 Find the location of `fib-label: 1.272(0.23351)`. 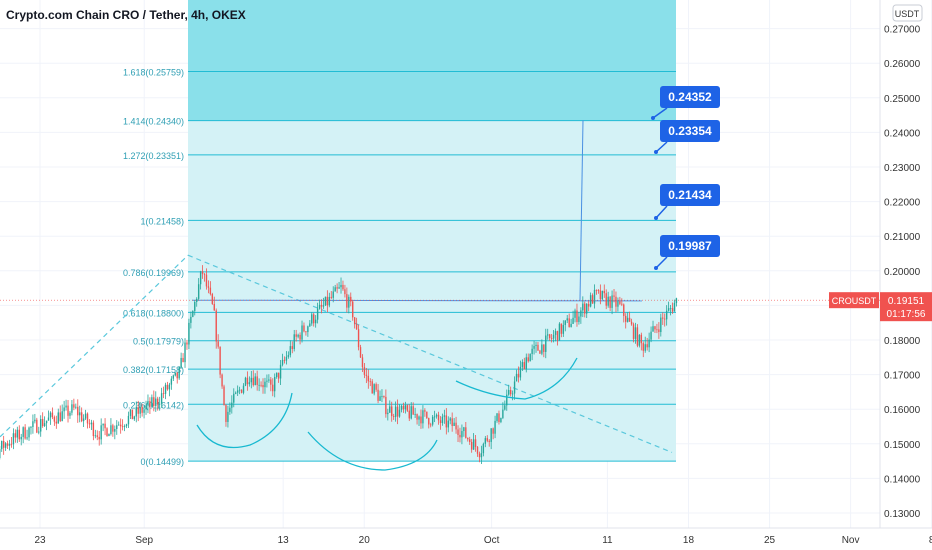

fib-label: 1.272(0.23351) is located at coordinates (153, 156).